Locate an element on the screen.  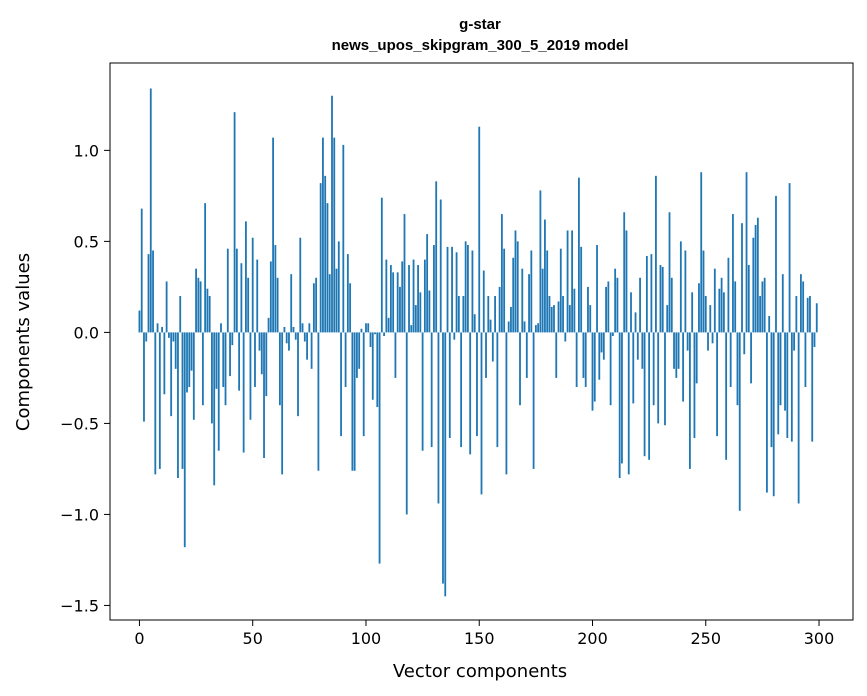
x-tick-label: 250 is located at coordinates (705, 638).